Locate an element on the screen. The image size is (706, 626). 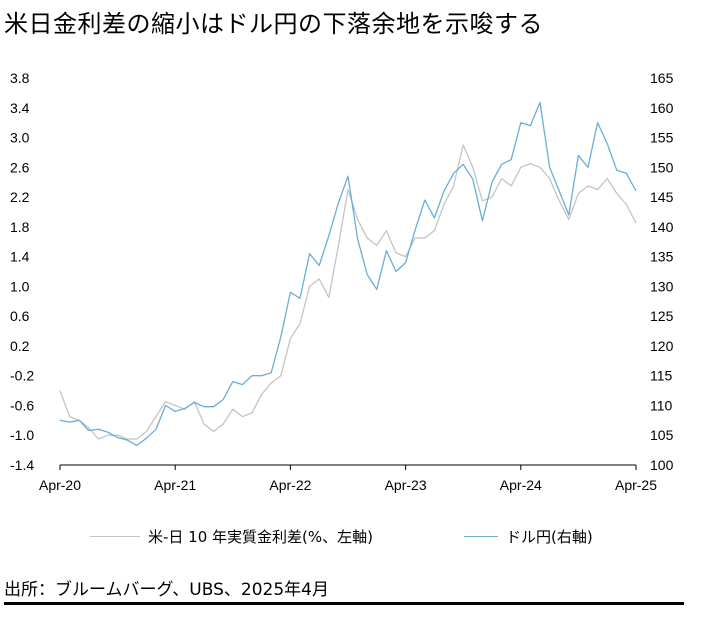
legend-swatch-blue is located at coordinates (481, 536).